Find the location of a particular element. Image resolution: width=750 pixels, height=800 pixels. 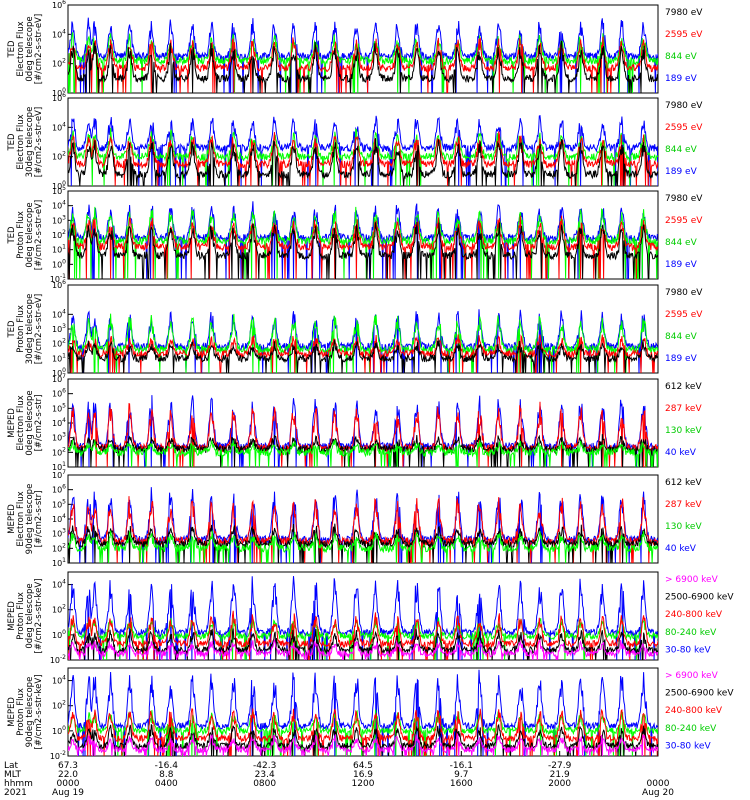

x-tick-label: Aug 20 is located at coordinates (658, 793).